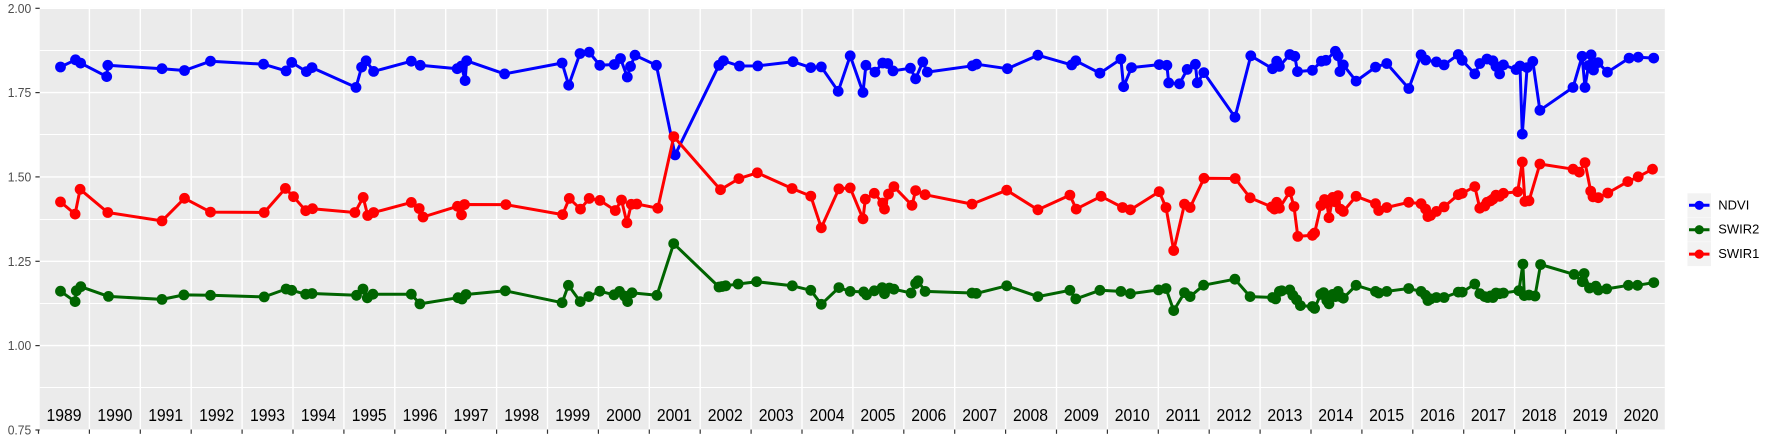  I want to click on svg-text: 2010, so click(1132, 415).